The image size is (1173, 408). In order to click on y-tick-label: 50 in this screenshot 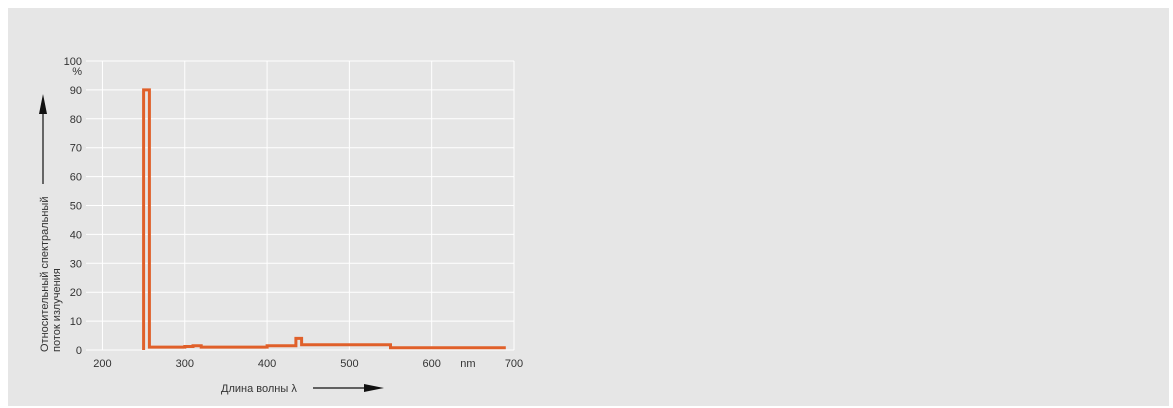, I will do `click(76, 207)`.